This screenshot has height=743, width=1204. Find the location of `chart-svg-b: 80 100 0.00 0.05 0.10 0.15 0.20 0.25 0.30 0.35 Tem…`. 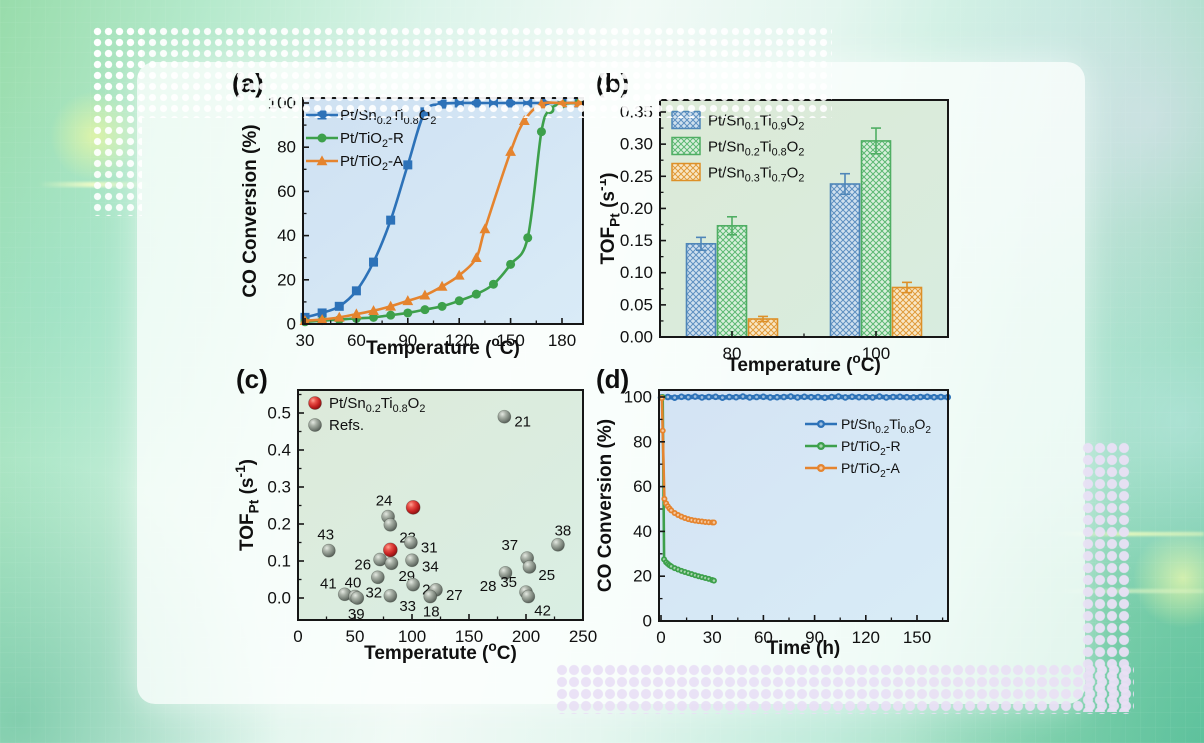

chart-svg-b: 80 100 0.00 0.05 0.10 0.15 0.20 0.25 0.30 0.35 Tem… is located at coordinates (771, 237).